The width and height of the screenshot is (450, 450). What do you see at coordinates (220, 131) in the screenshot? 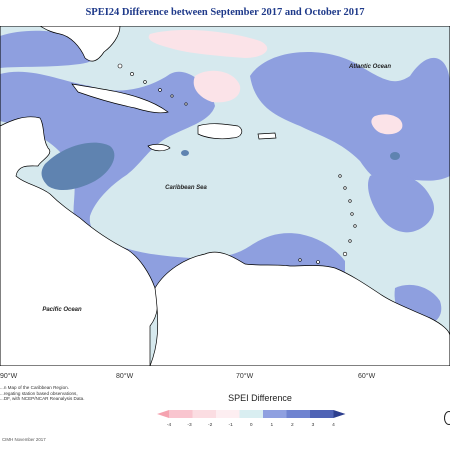
I see `hispaniola-land` at bounding box center [220, 131].